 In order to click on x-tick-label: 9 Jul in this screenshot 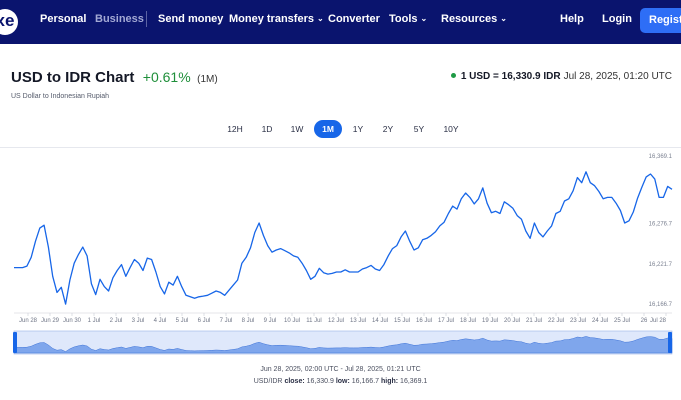, I will do `click(270, 321)`.